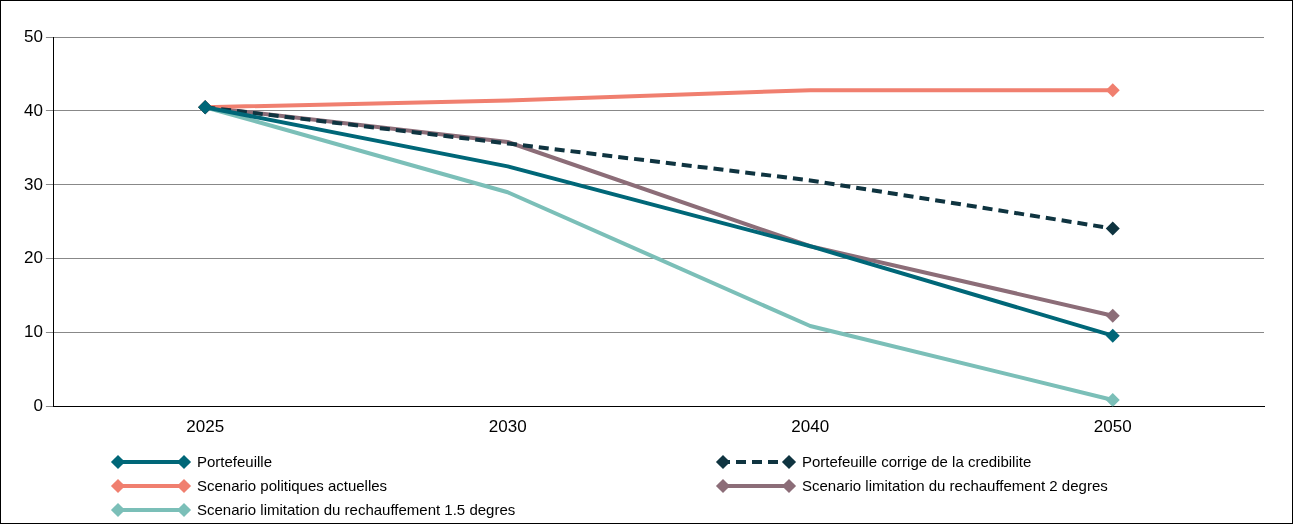  I want to click on legend-label: Portefeuille corrige de la credibilite, so click(917, 461).